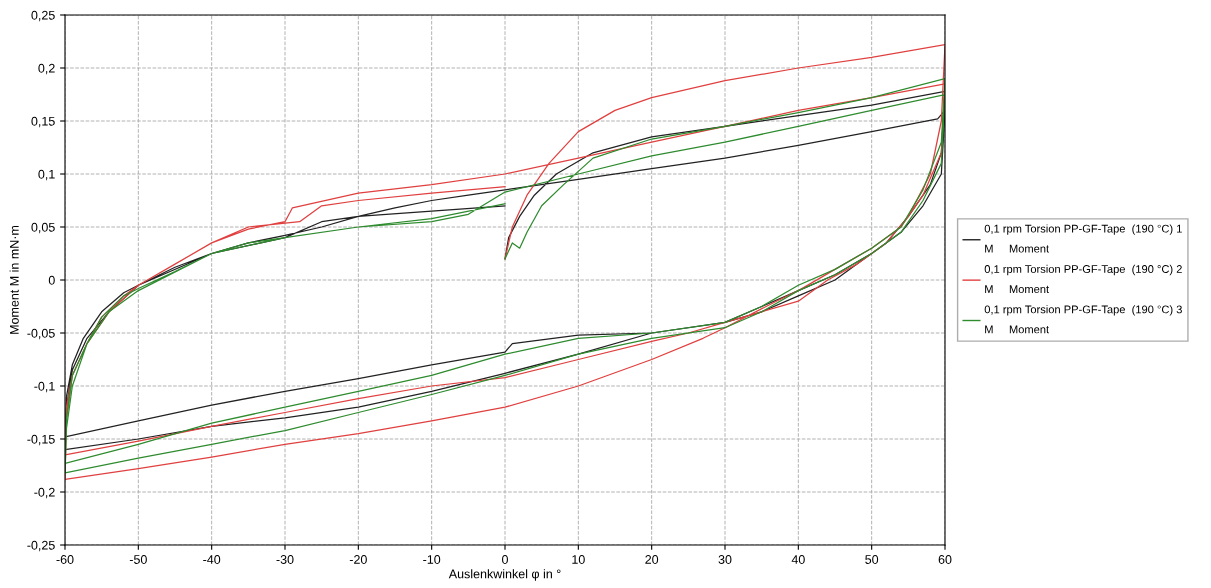 The image size is (1211, 588). I want to click on x-tick-label: 30, so click(725, 559).